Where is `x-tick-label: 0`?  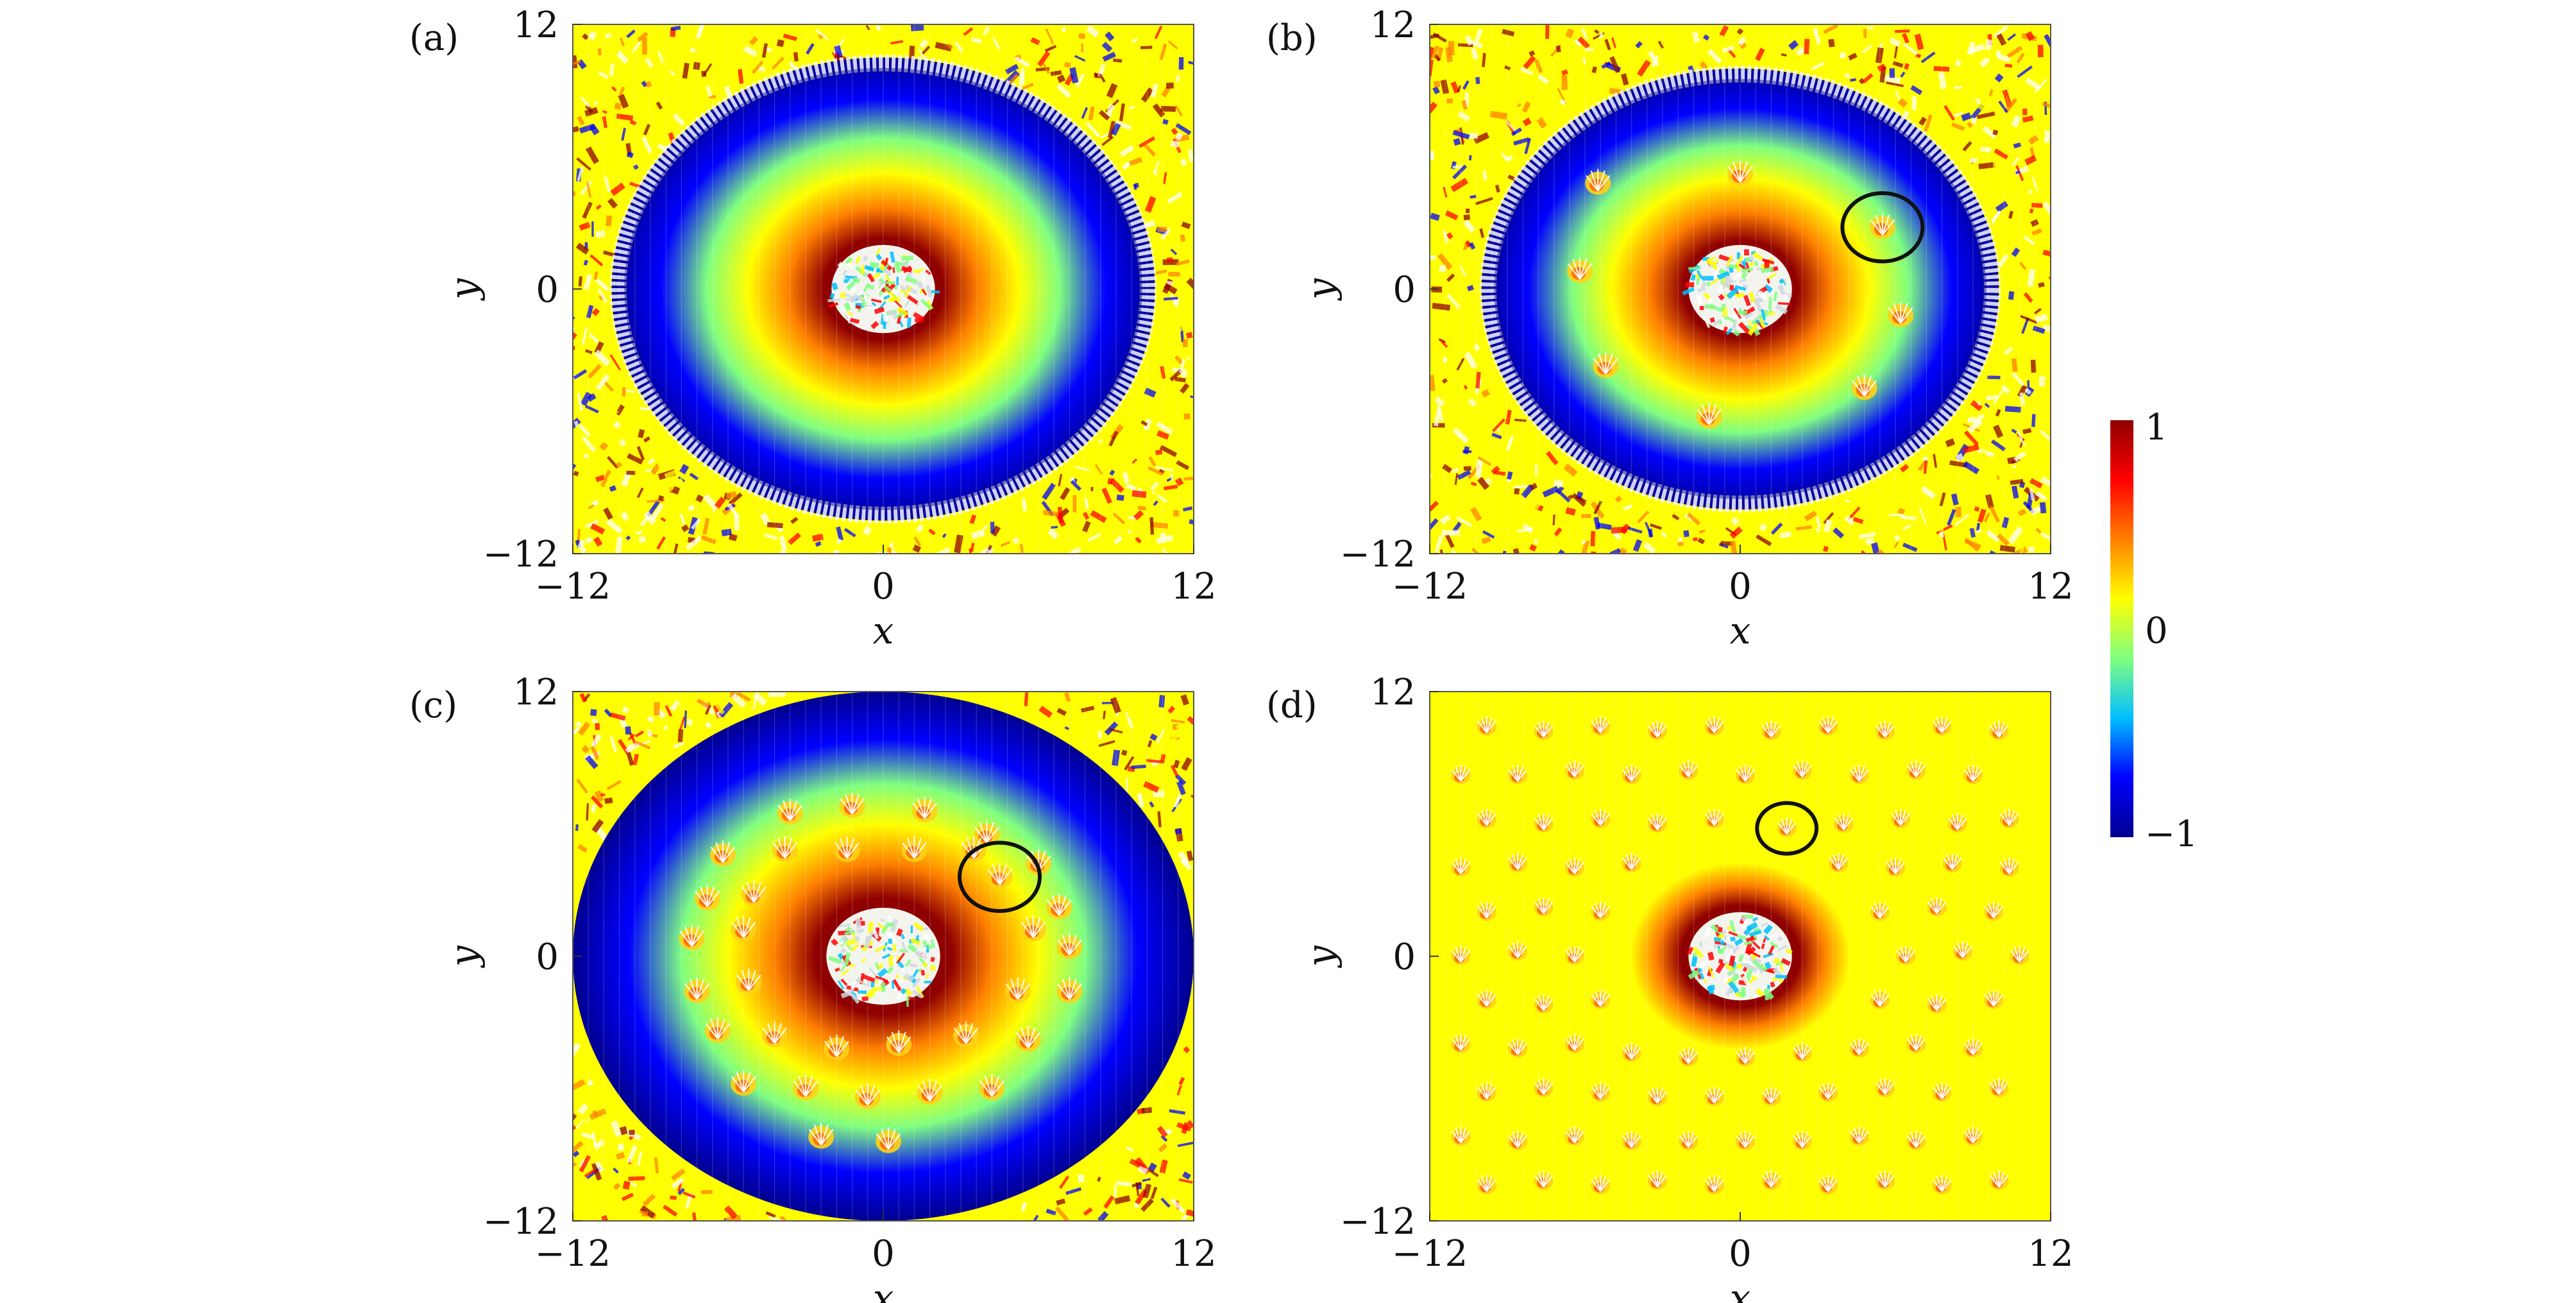
x-tick-label: 0 is located at coordinates (883, 1254).